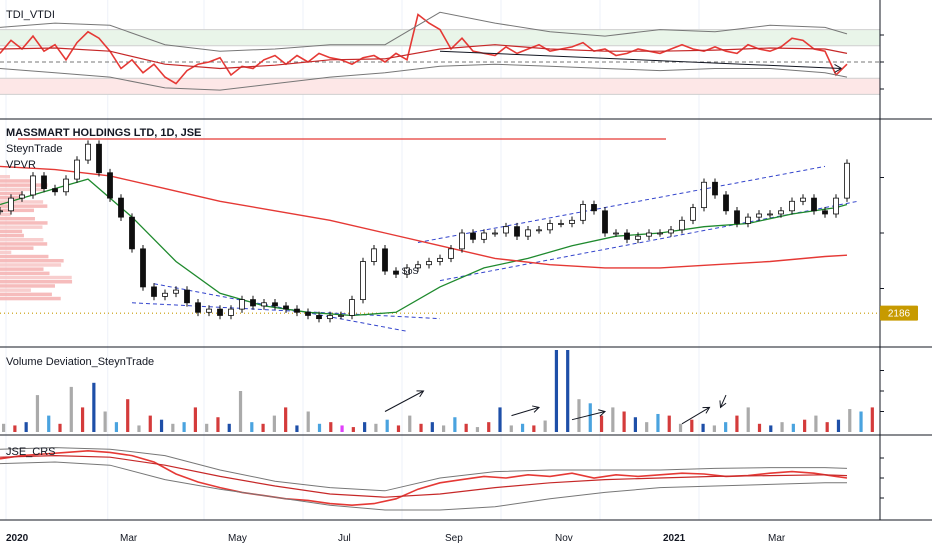 The image size is (932, 550). I want to click on x-tick-label: Jul, so click(344, 538).